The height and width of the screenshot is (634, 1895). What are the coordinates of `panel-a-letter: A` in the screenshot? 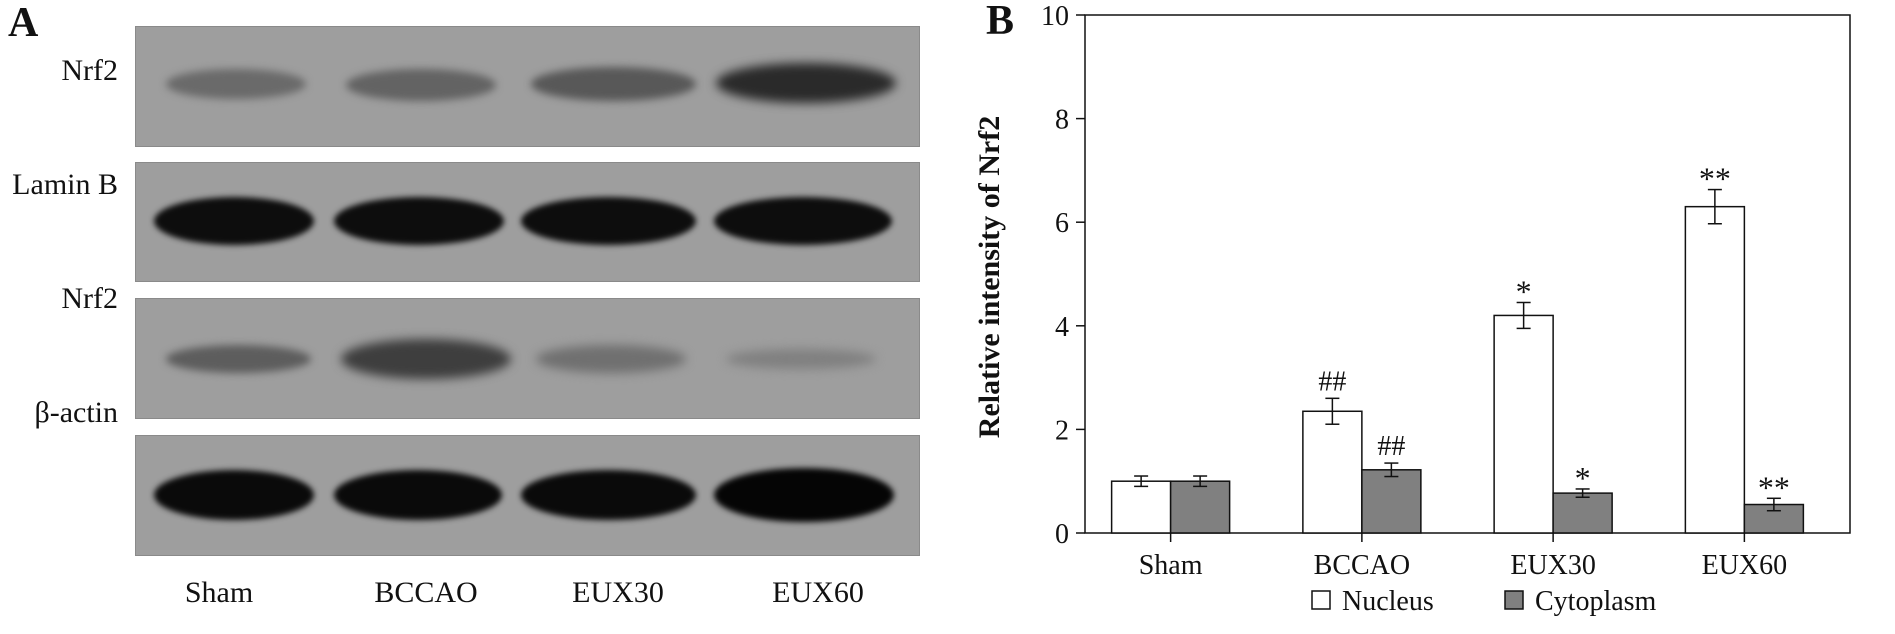 It's located at (23, 23).